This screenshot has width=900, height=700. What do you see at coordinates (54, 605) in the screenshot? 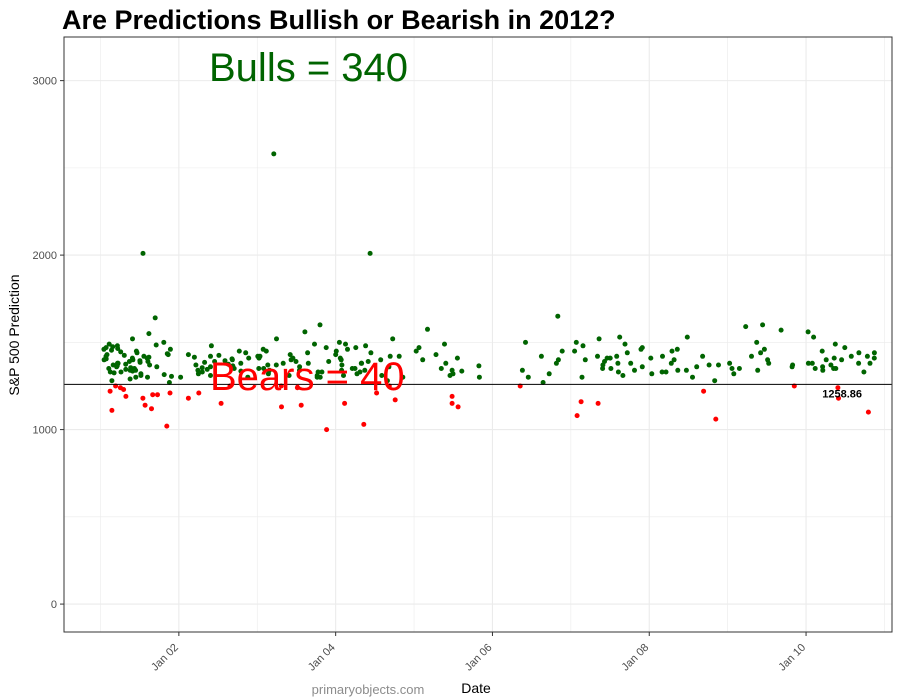
I see `y-tick-label: 0` at bounding box center [54, 605].